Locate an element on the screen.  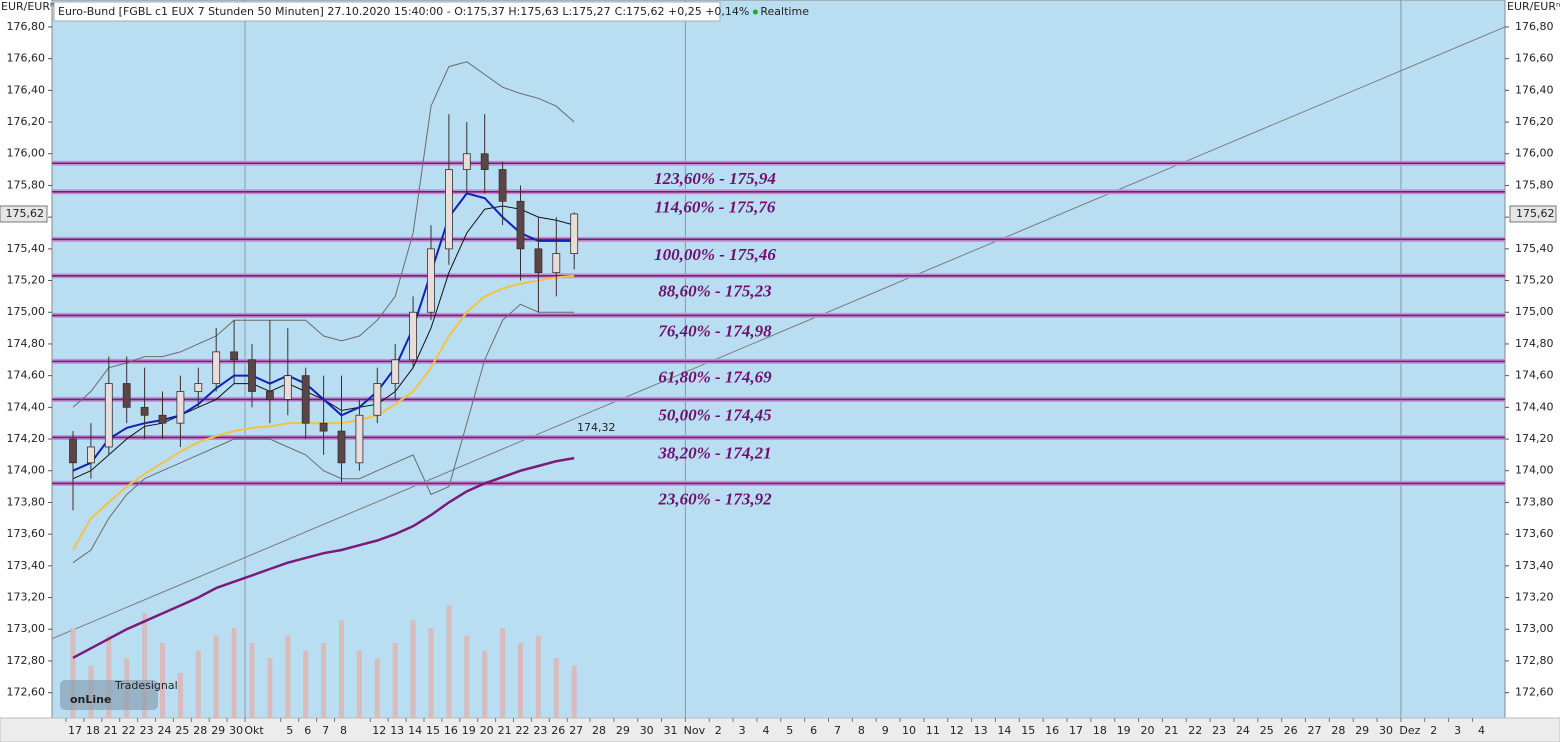
y-tick-label: 174,20 is located at coordinates (1534, 438).